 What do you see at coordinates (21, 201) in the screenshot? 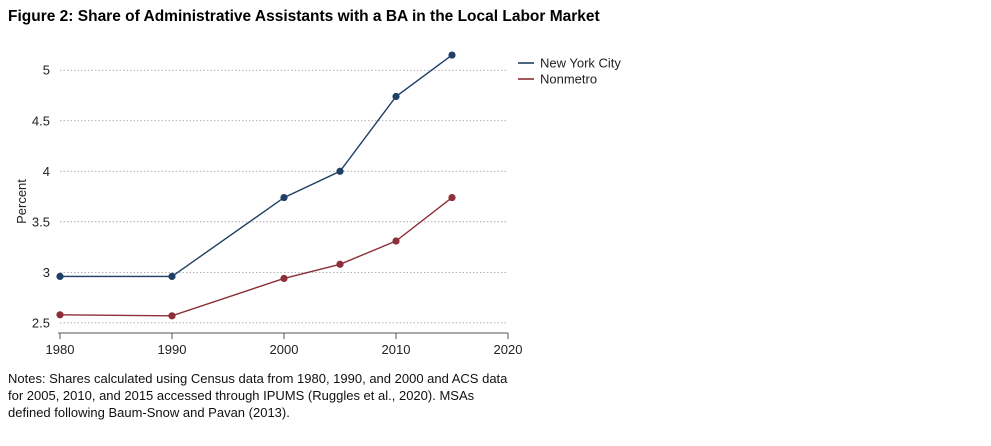
I see `y-axis-label: Percent` at bounding box center [21, 201].